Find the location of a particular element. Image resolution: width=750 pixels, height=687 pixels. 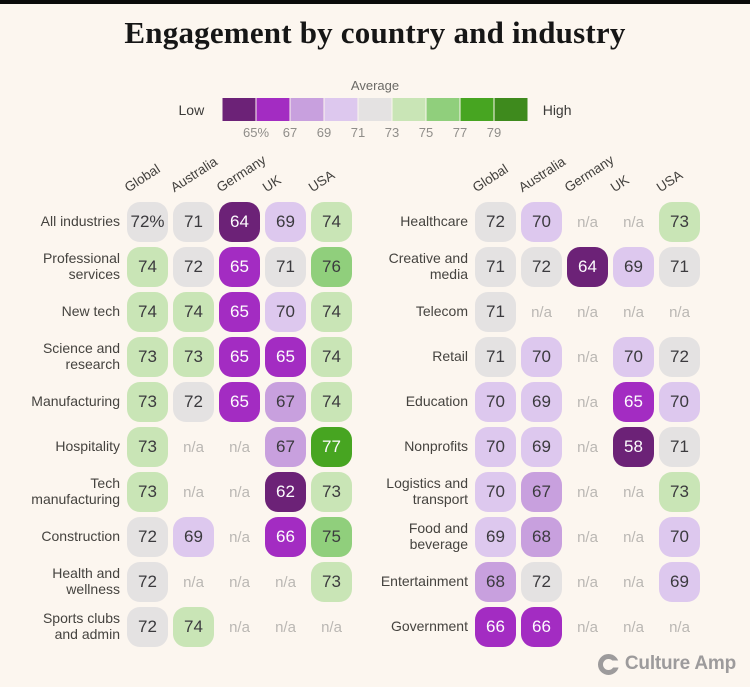

top-accent-bar is located at coordinates (375, 2).